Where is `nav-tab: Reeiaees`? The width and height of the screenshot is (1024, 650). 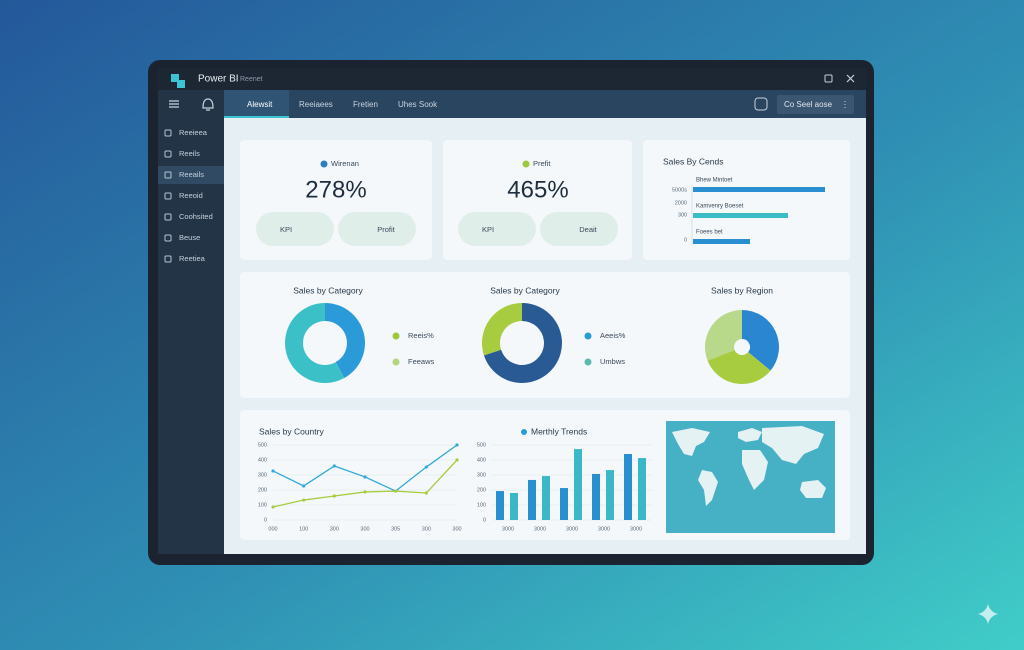 nav-tab: Reeiaees is located at coordinates (316, 104).